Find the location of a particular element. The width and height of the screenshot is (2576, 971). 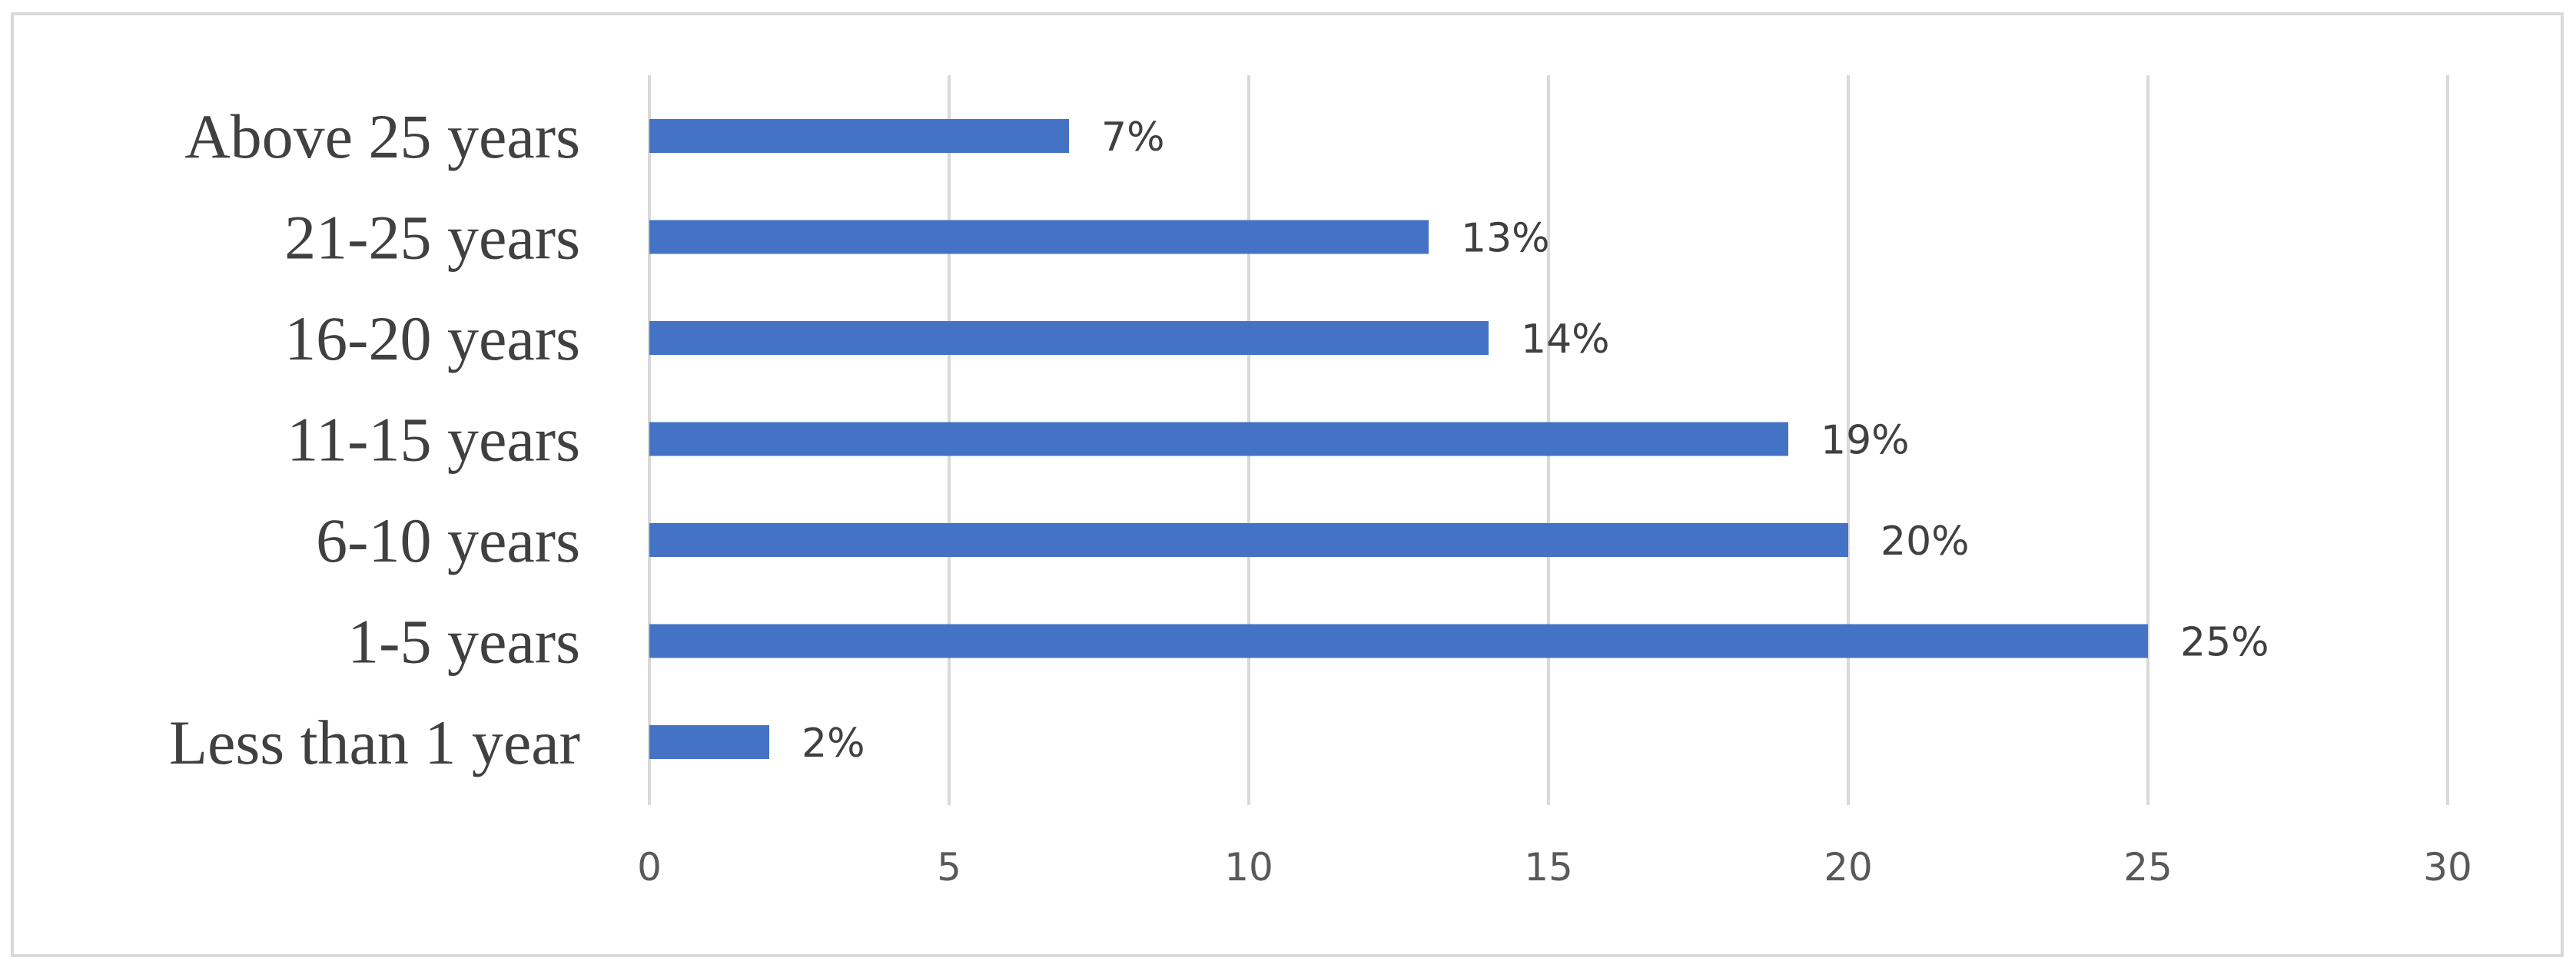

category-label: 16-20 years is located at coordinates (432, 338).